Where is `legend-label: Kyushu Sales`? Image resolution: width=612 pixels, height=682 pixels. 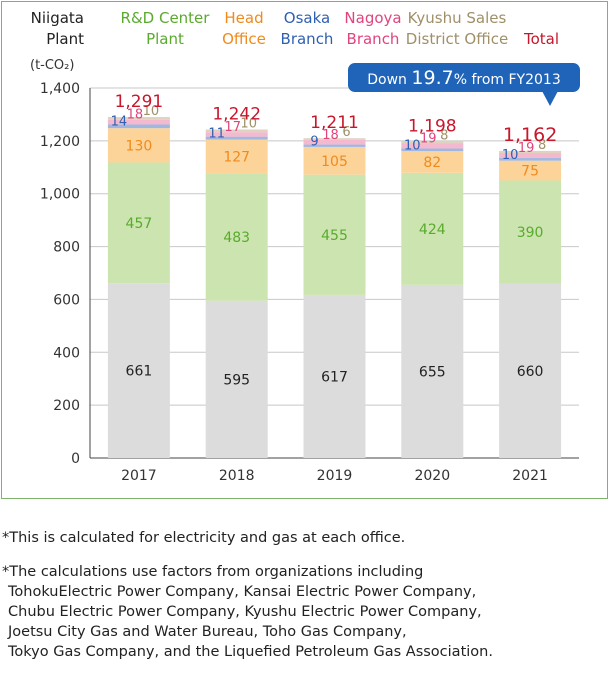 legend-label: Kyushu Sales is located at coordinates (457, 18).